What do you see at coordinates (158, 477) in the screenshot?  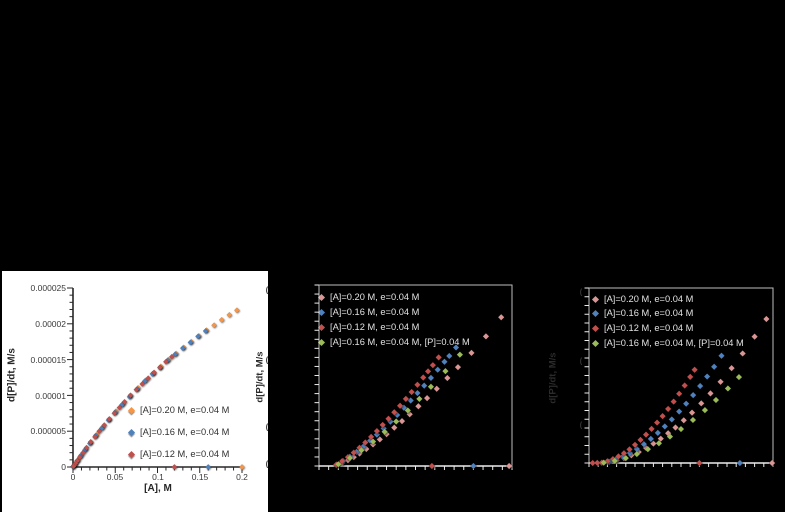 I see `x-tick-label: 0.1` at bounding box center [158, 477].